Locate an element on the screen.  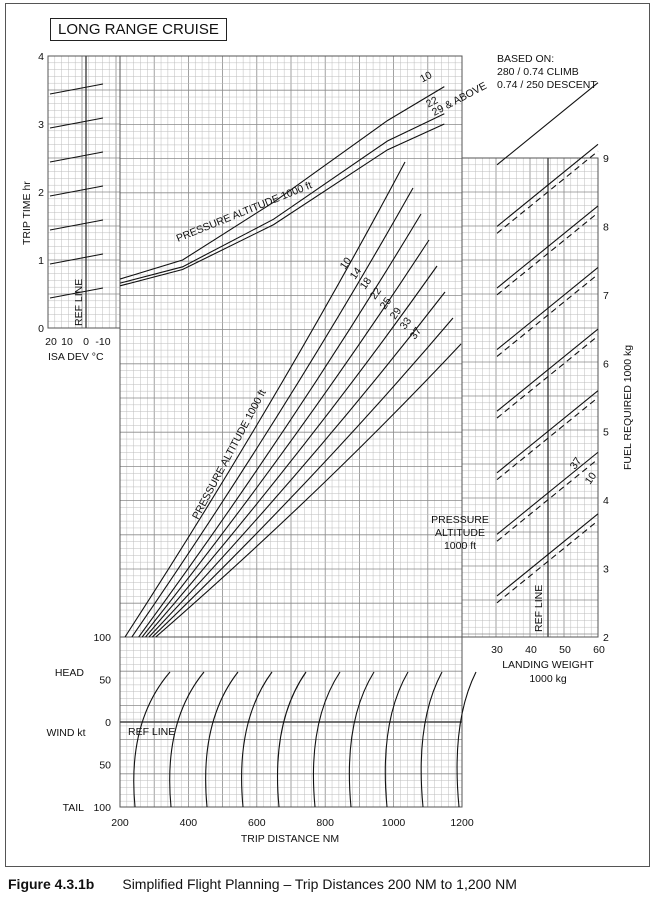
fuel-tick-label: 3 is located at coordinates (606, 570).